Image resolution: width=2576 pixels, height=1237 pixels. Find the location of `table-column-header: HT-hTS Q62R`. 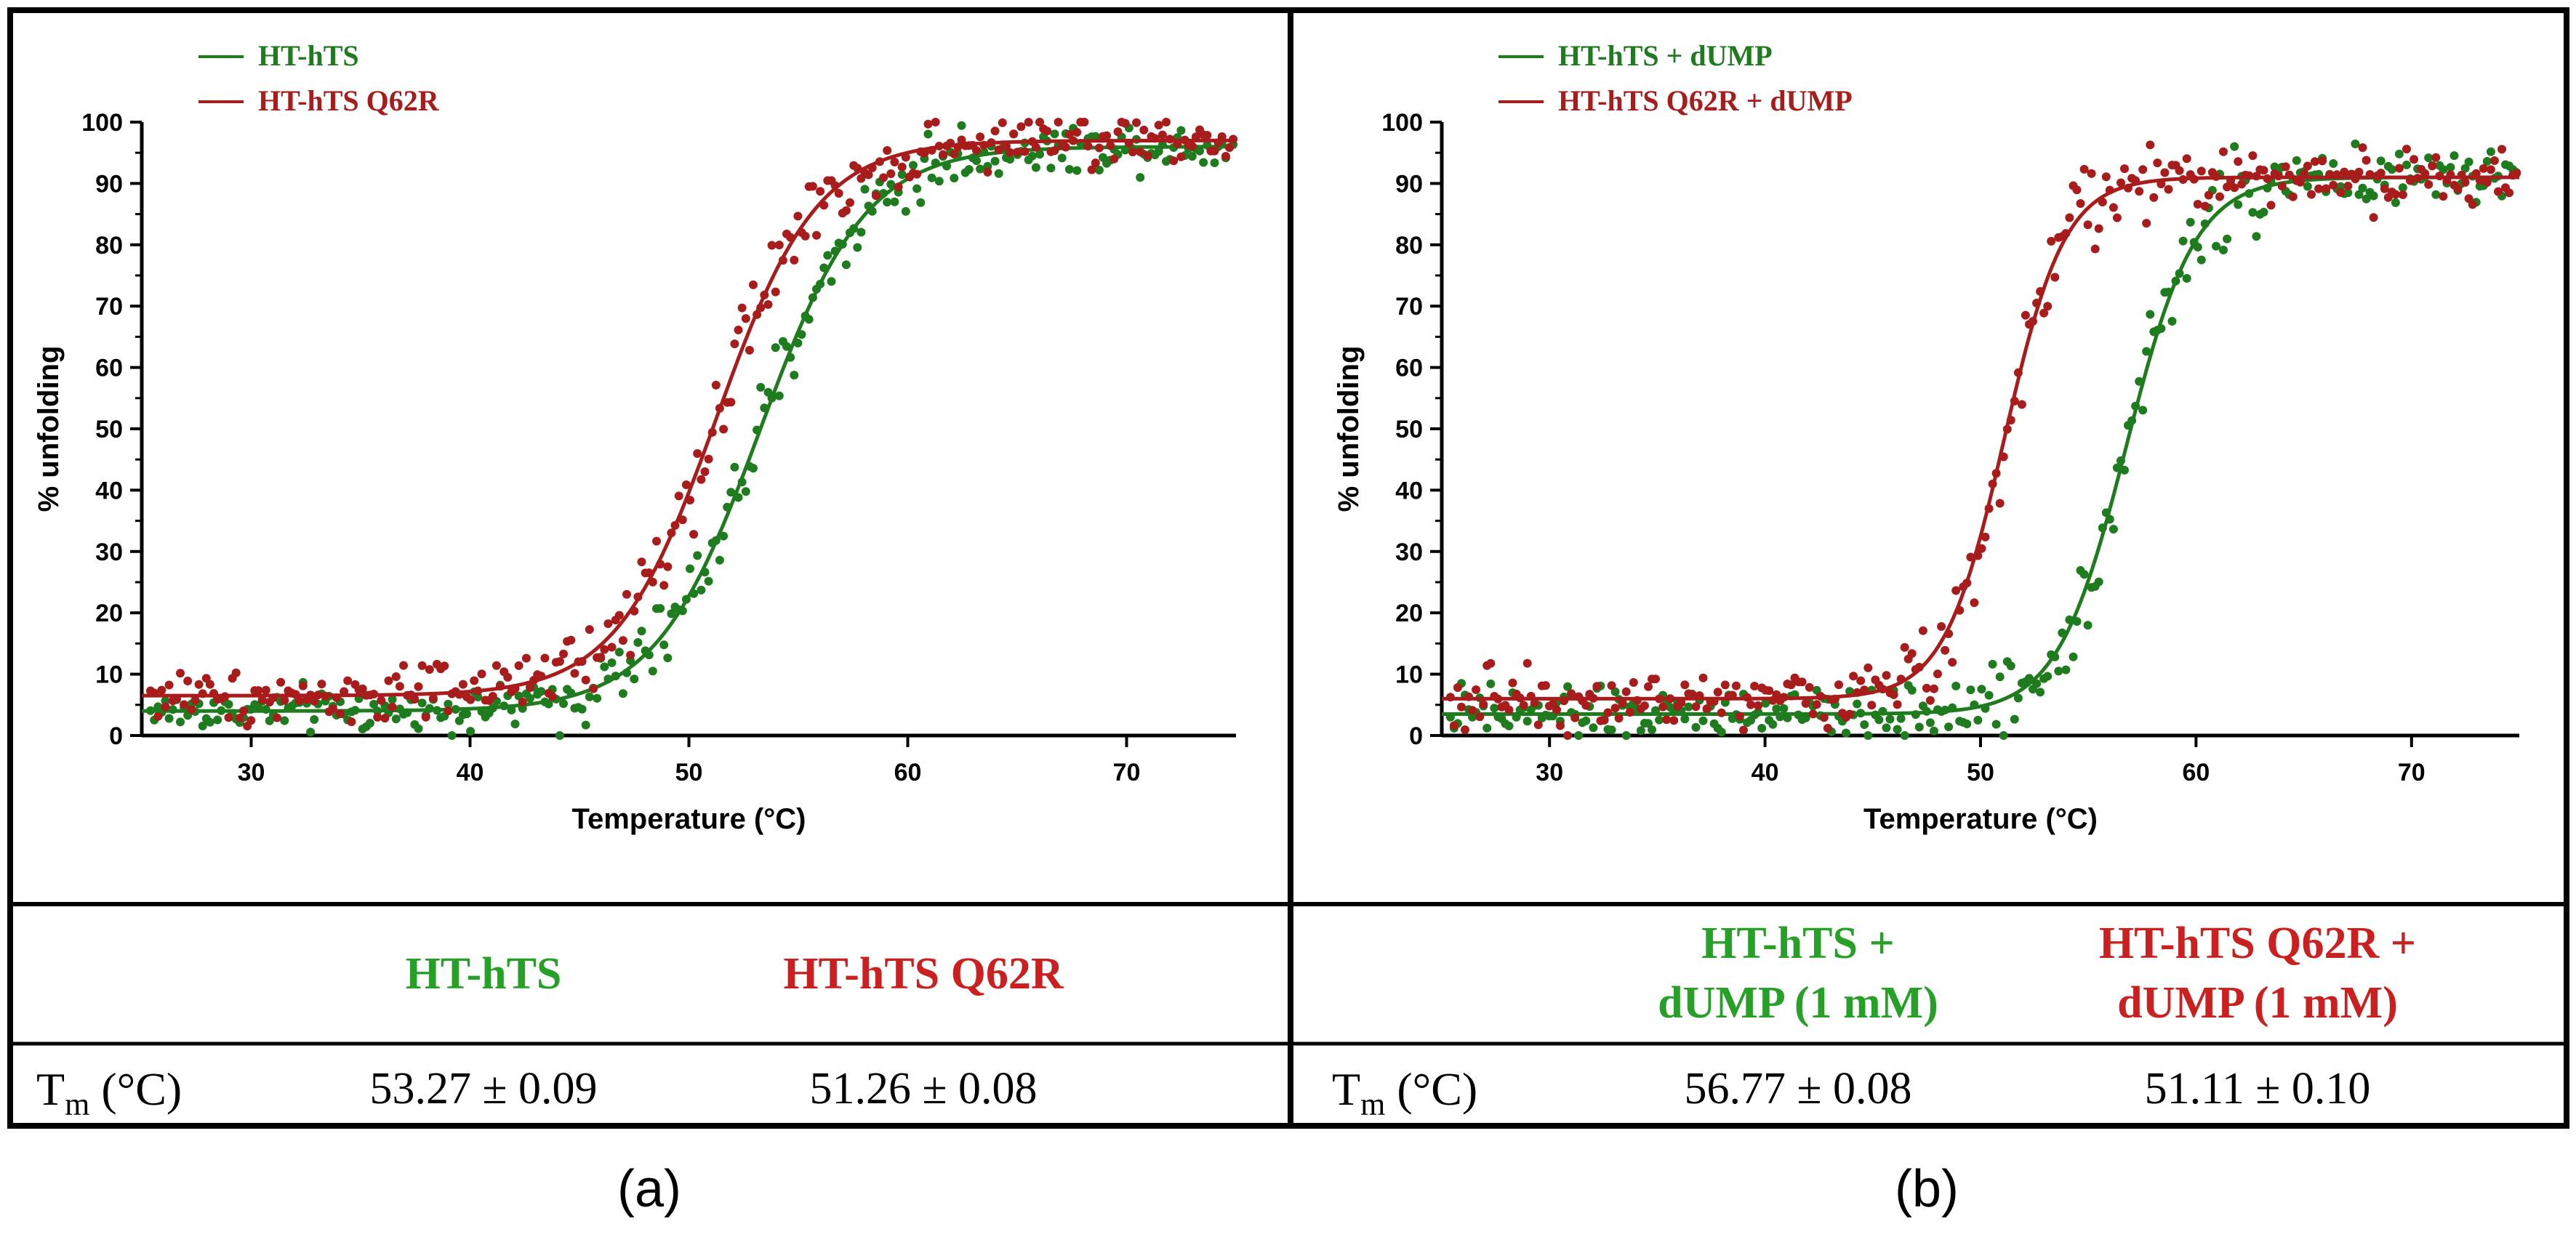

table-column-header: HT-hTS Q62R is located at coordinates (923, 974).